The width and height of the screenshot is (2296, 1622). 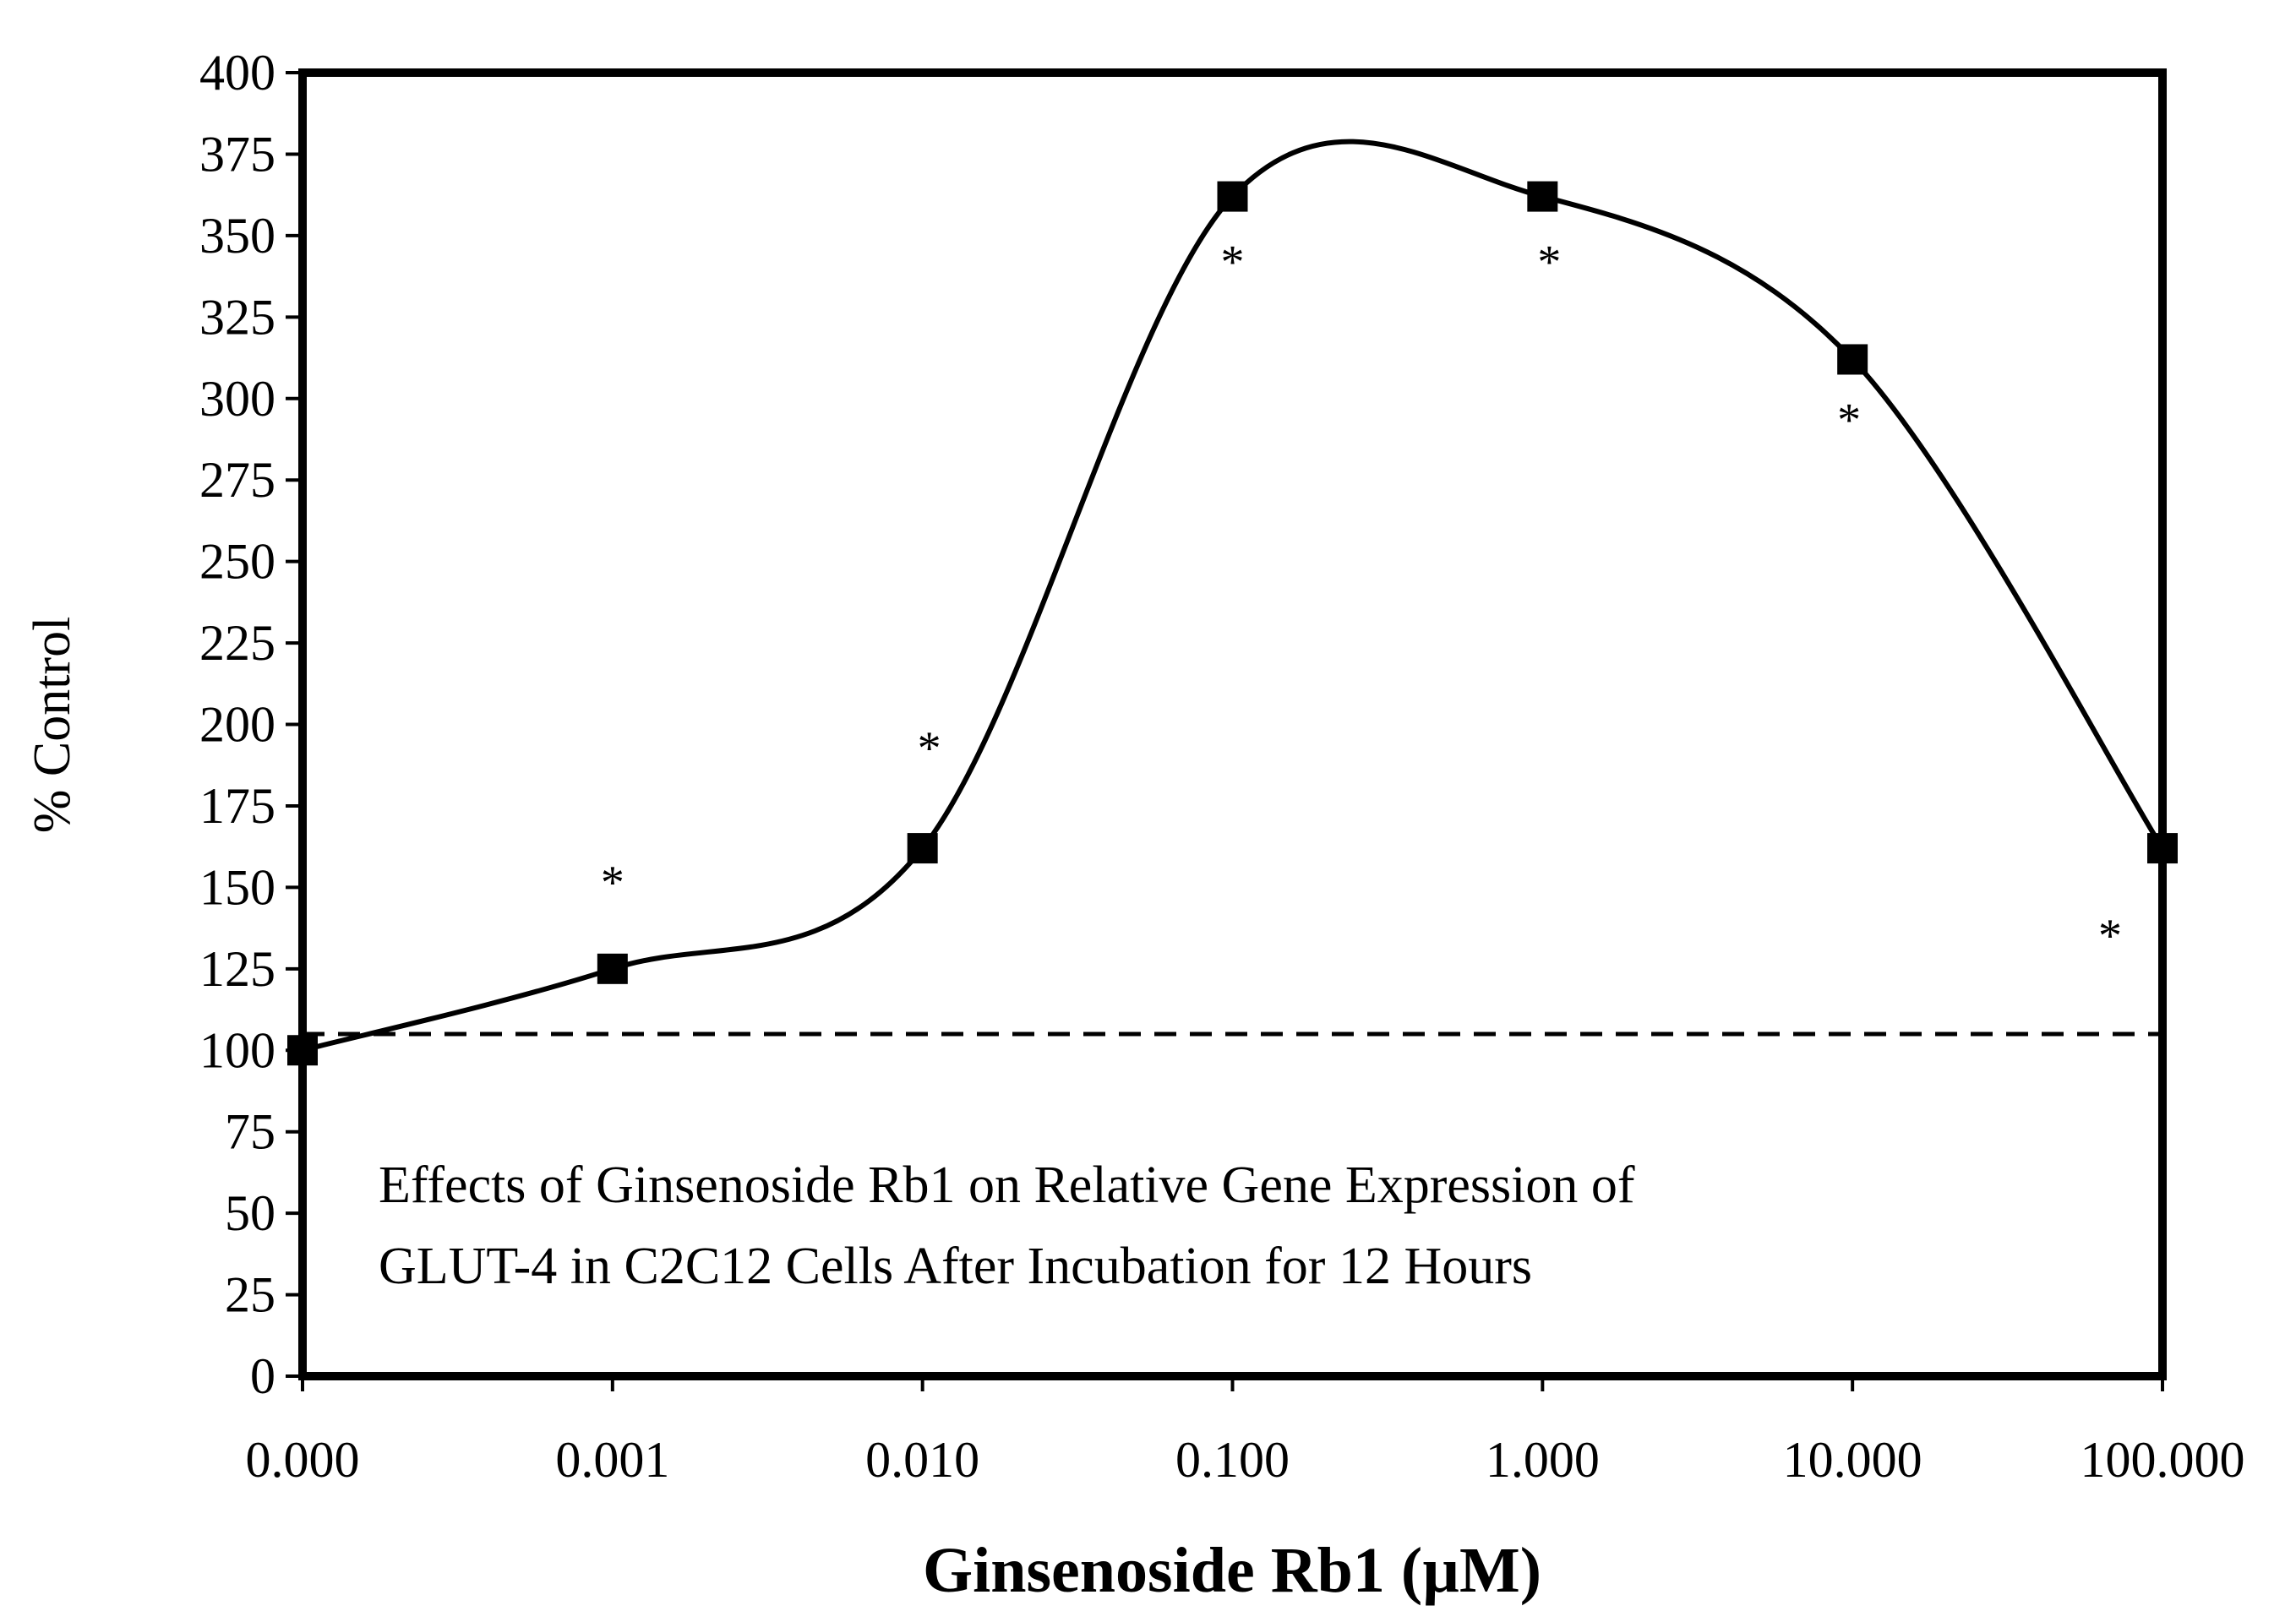 What do you see at coordinates (237, 317) in the screenshot?
I see `y-tick-label: 325` at bounding box center [237, 317].